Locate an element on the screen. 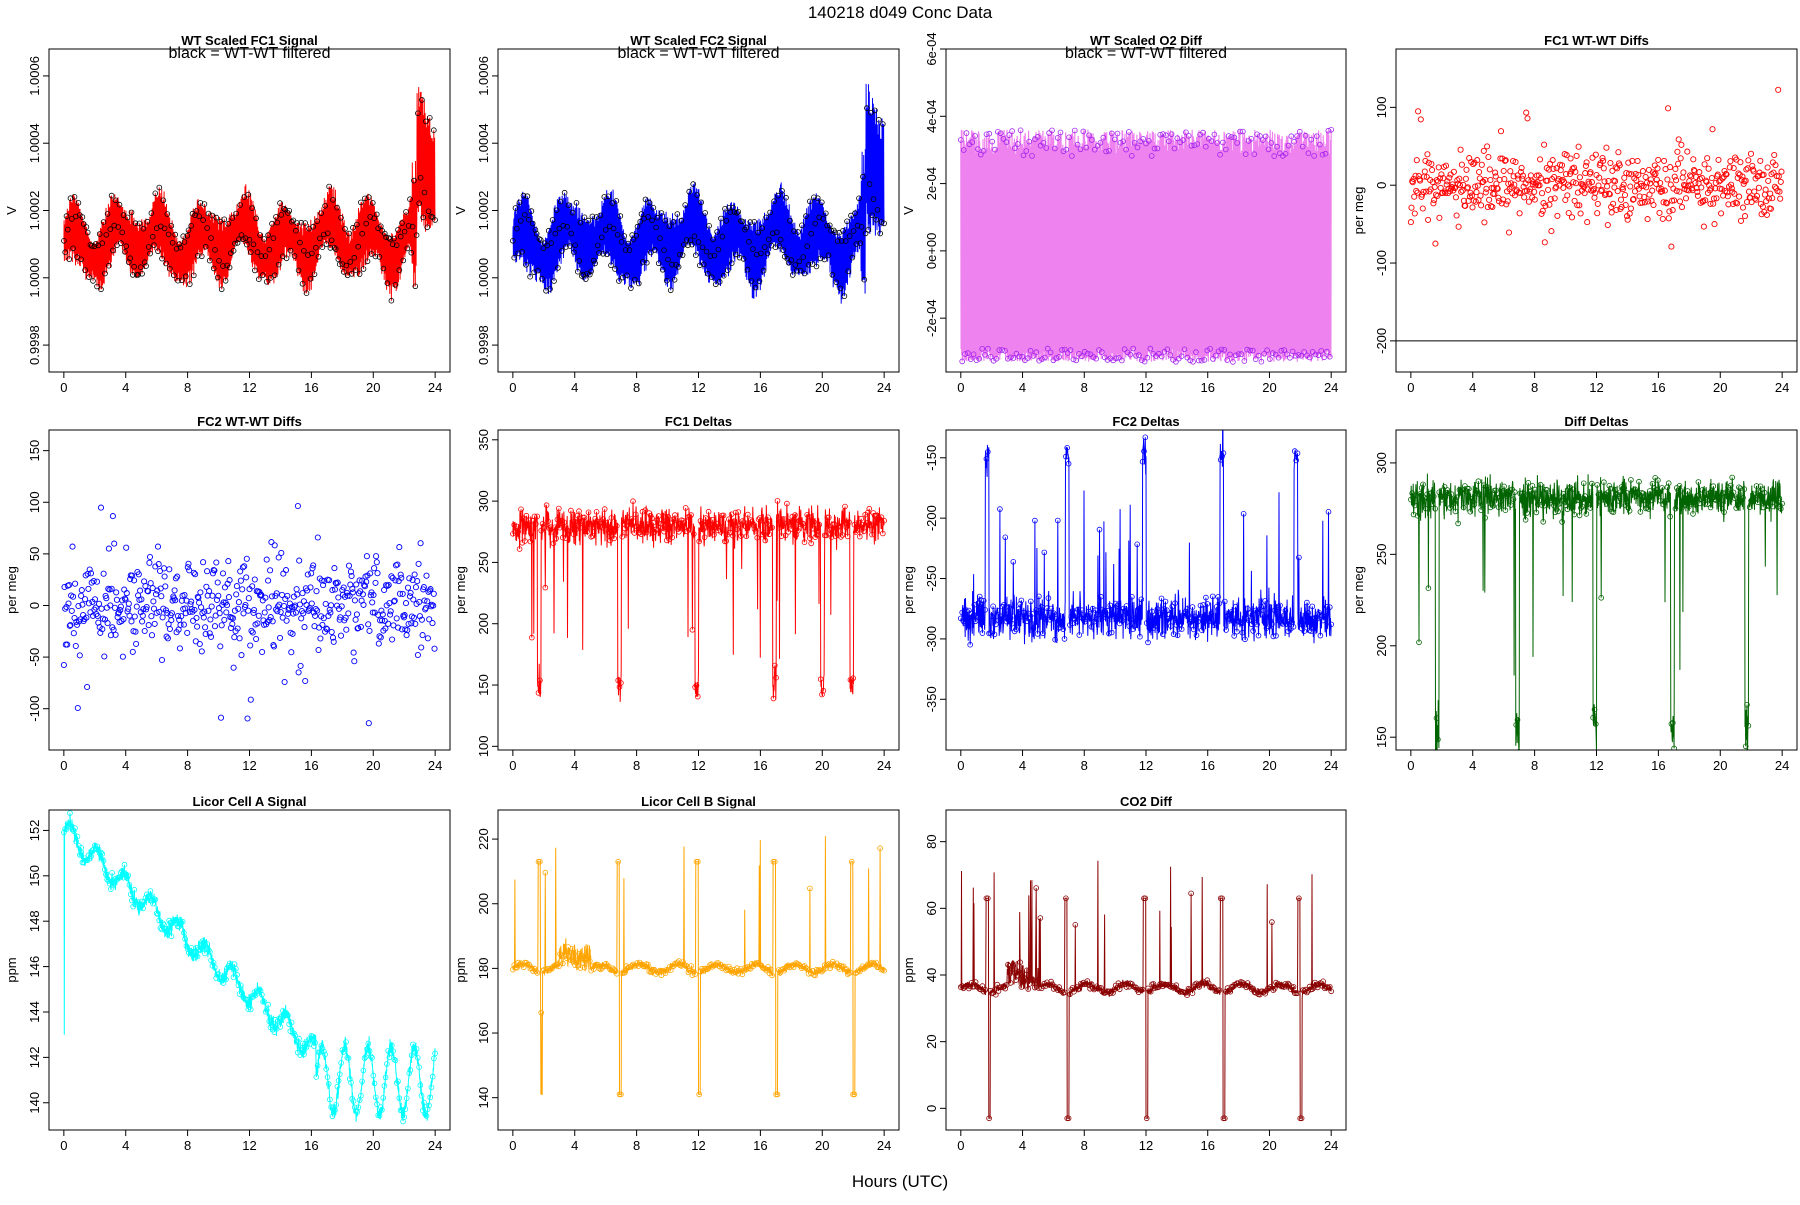 This screenshot has height=1205, width=1800. x-tick-label: 8 is located at coordinates (1534, 387).